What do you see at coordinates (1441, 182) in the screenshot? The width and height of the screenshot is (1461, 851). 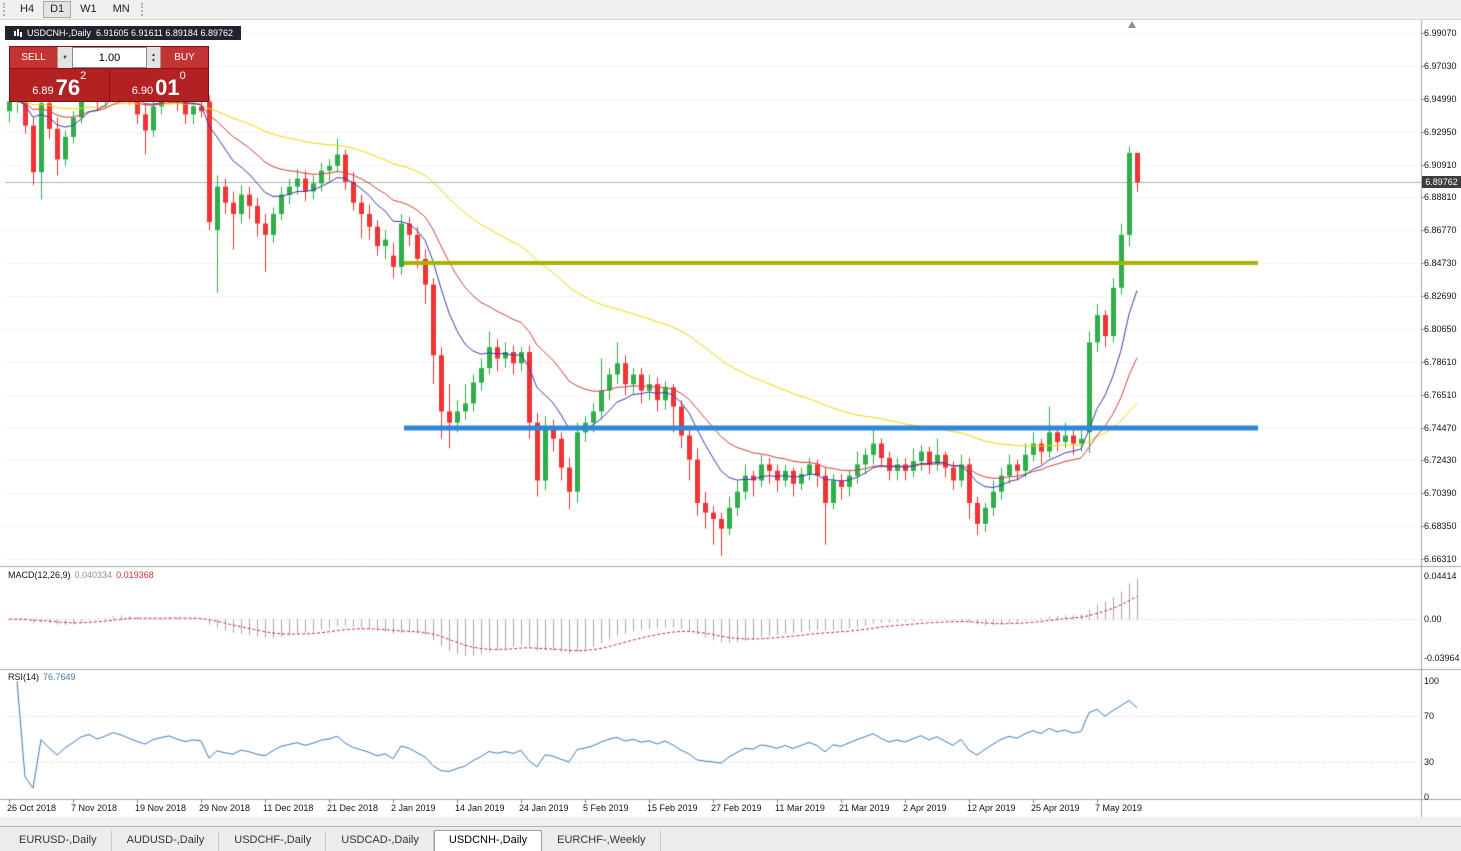 I see `current-price-tag: 6.89762` at bounding box center [1441, 182].